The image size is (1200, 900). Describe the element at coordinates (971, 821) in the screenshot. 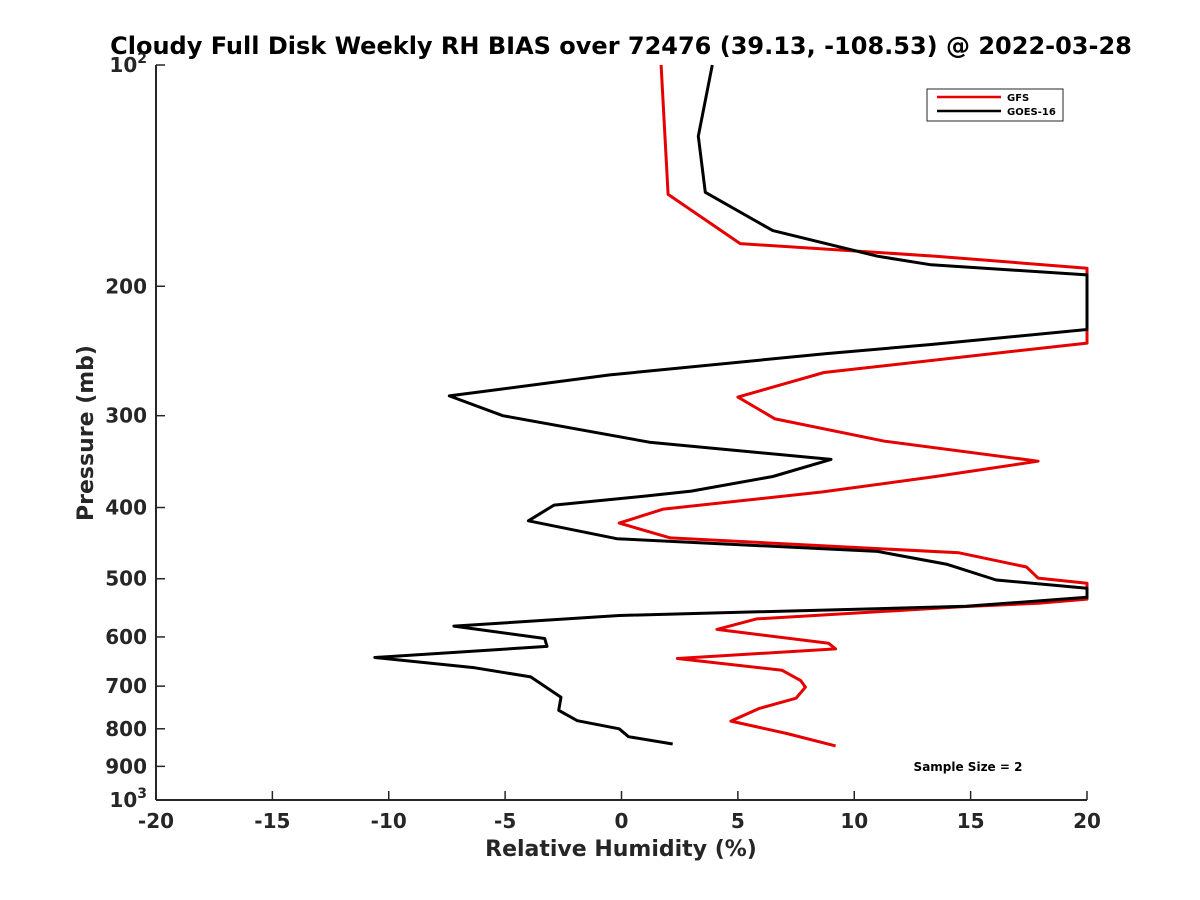

I see `x-tick-label: 15` at that location.